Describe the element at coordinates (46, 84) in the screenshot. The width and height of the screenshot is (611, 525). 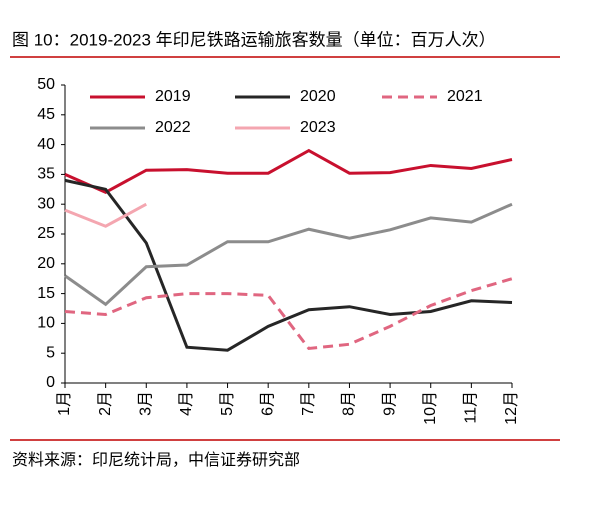
I see `y-tick-label: 50` at that location.